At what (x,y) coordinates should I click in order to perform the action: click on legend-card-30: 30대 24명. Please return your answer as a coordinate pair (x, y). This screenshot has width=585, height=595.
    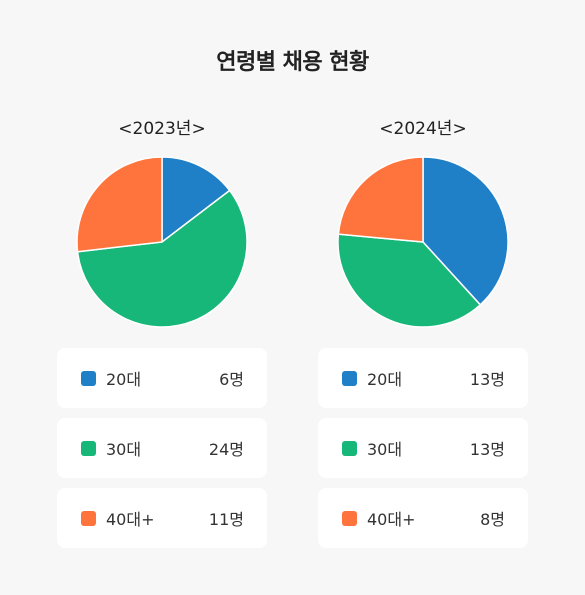
    Looking at the image, I should click on (162, 448).